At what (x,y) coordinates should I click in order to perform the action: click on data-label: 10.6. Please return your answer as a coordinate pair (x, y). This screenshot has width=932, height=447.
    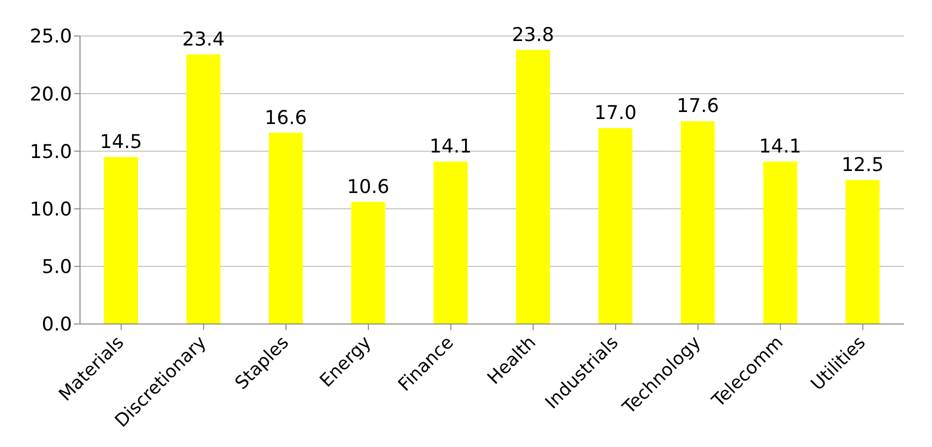
    Looking at the image, I should click on (368, 187).